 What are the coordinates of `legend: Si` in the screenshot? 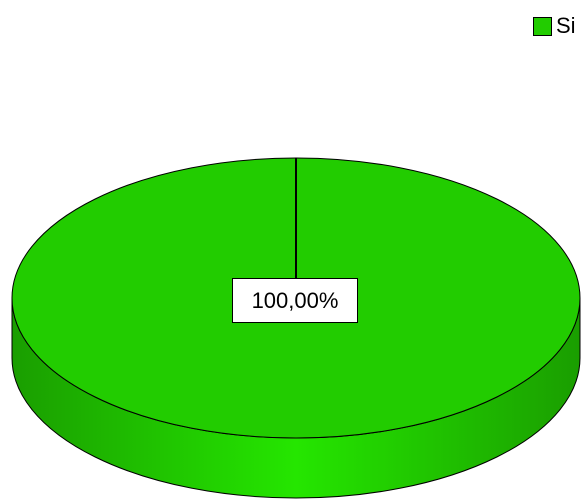 It's located at (554, 26).